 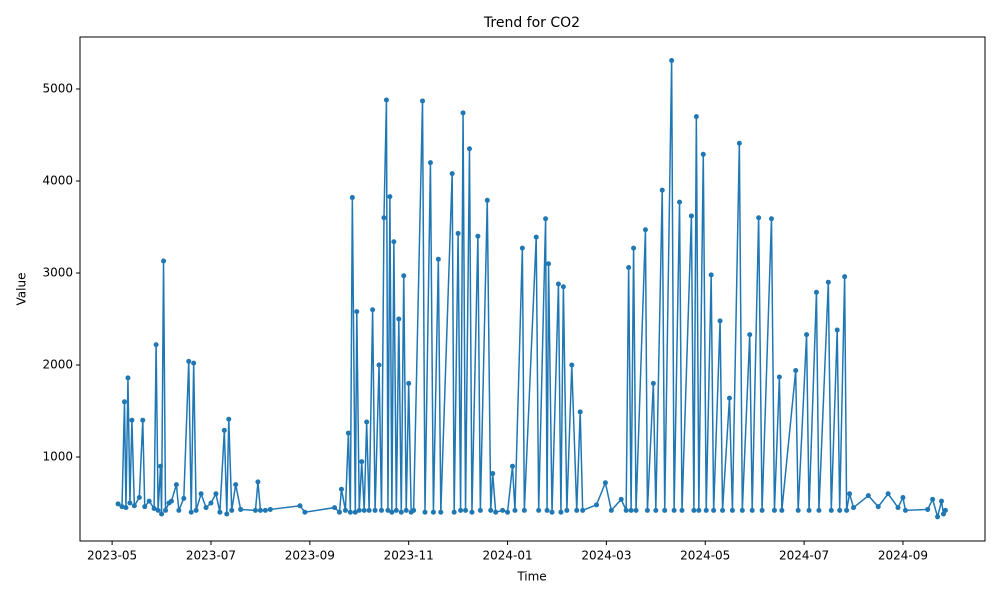 What do you see at coordinates (57, 272) in the screenshot?
I see `y-tick-label: 3000` at bounding box center [57, 272].